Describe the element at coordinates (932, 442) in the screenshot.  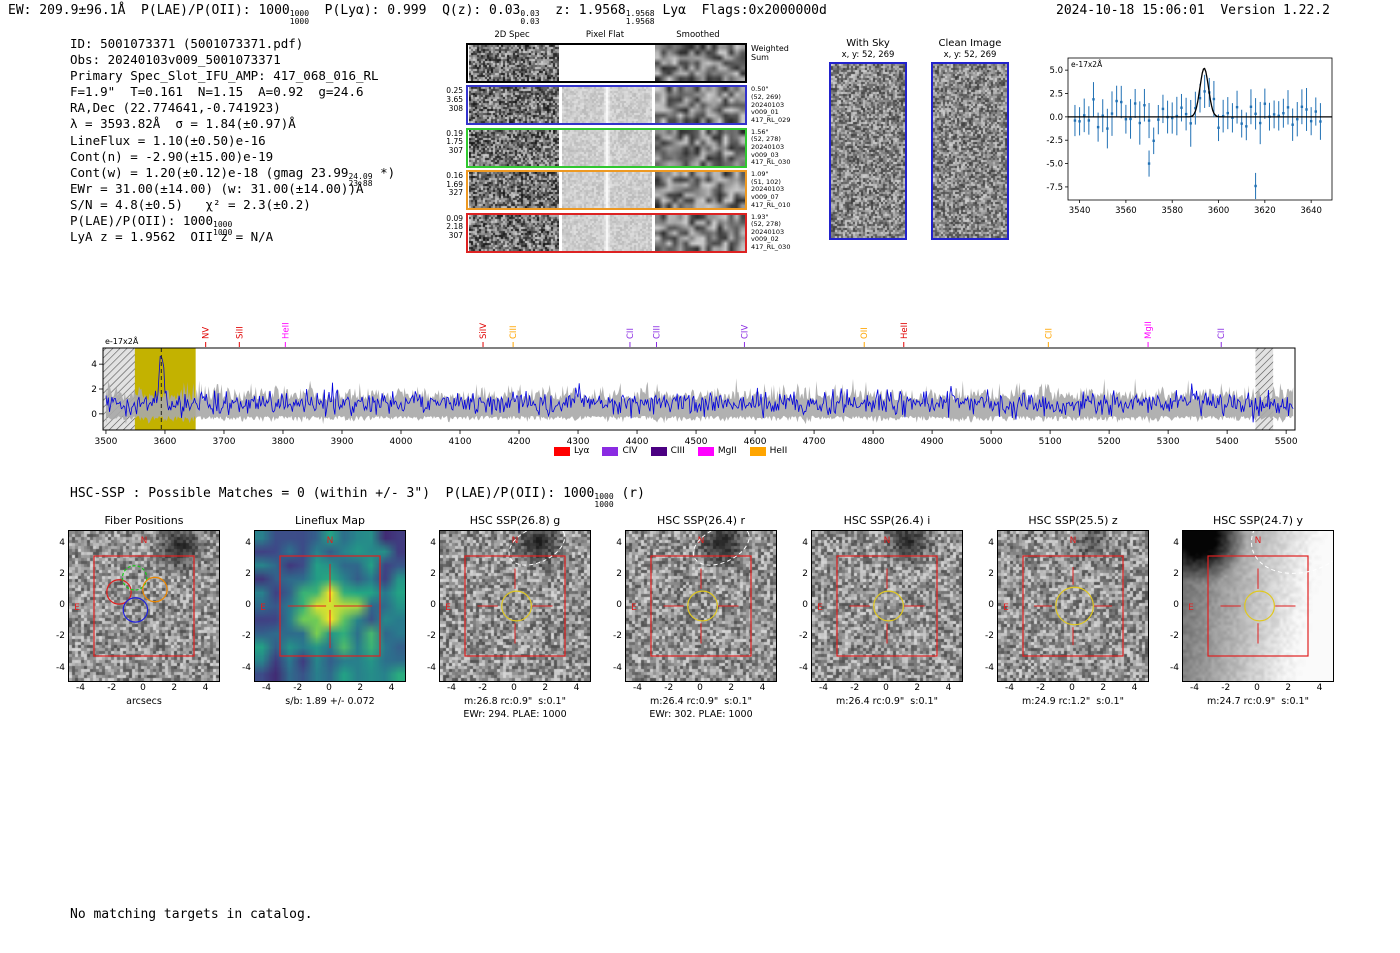
I see `tick-label: 4900` at that location.